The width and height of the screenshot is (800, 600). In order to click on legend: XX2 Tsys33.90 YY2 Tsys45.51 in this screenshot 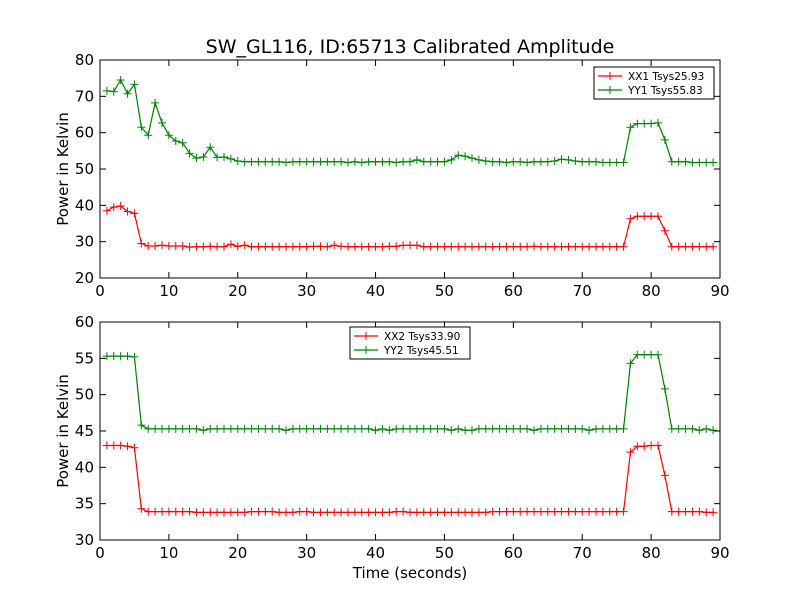, I will do `click(410, 343)`.